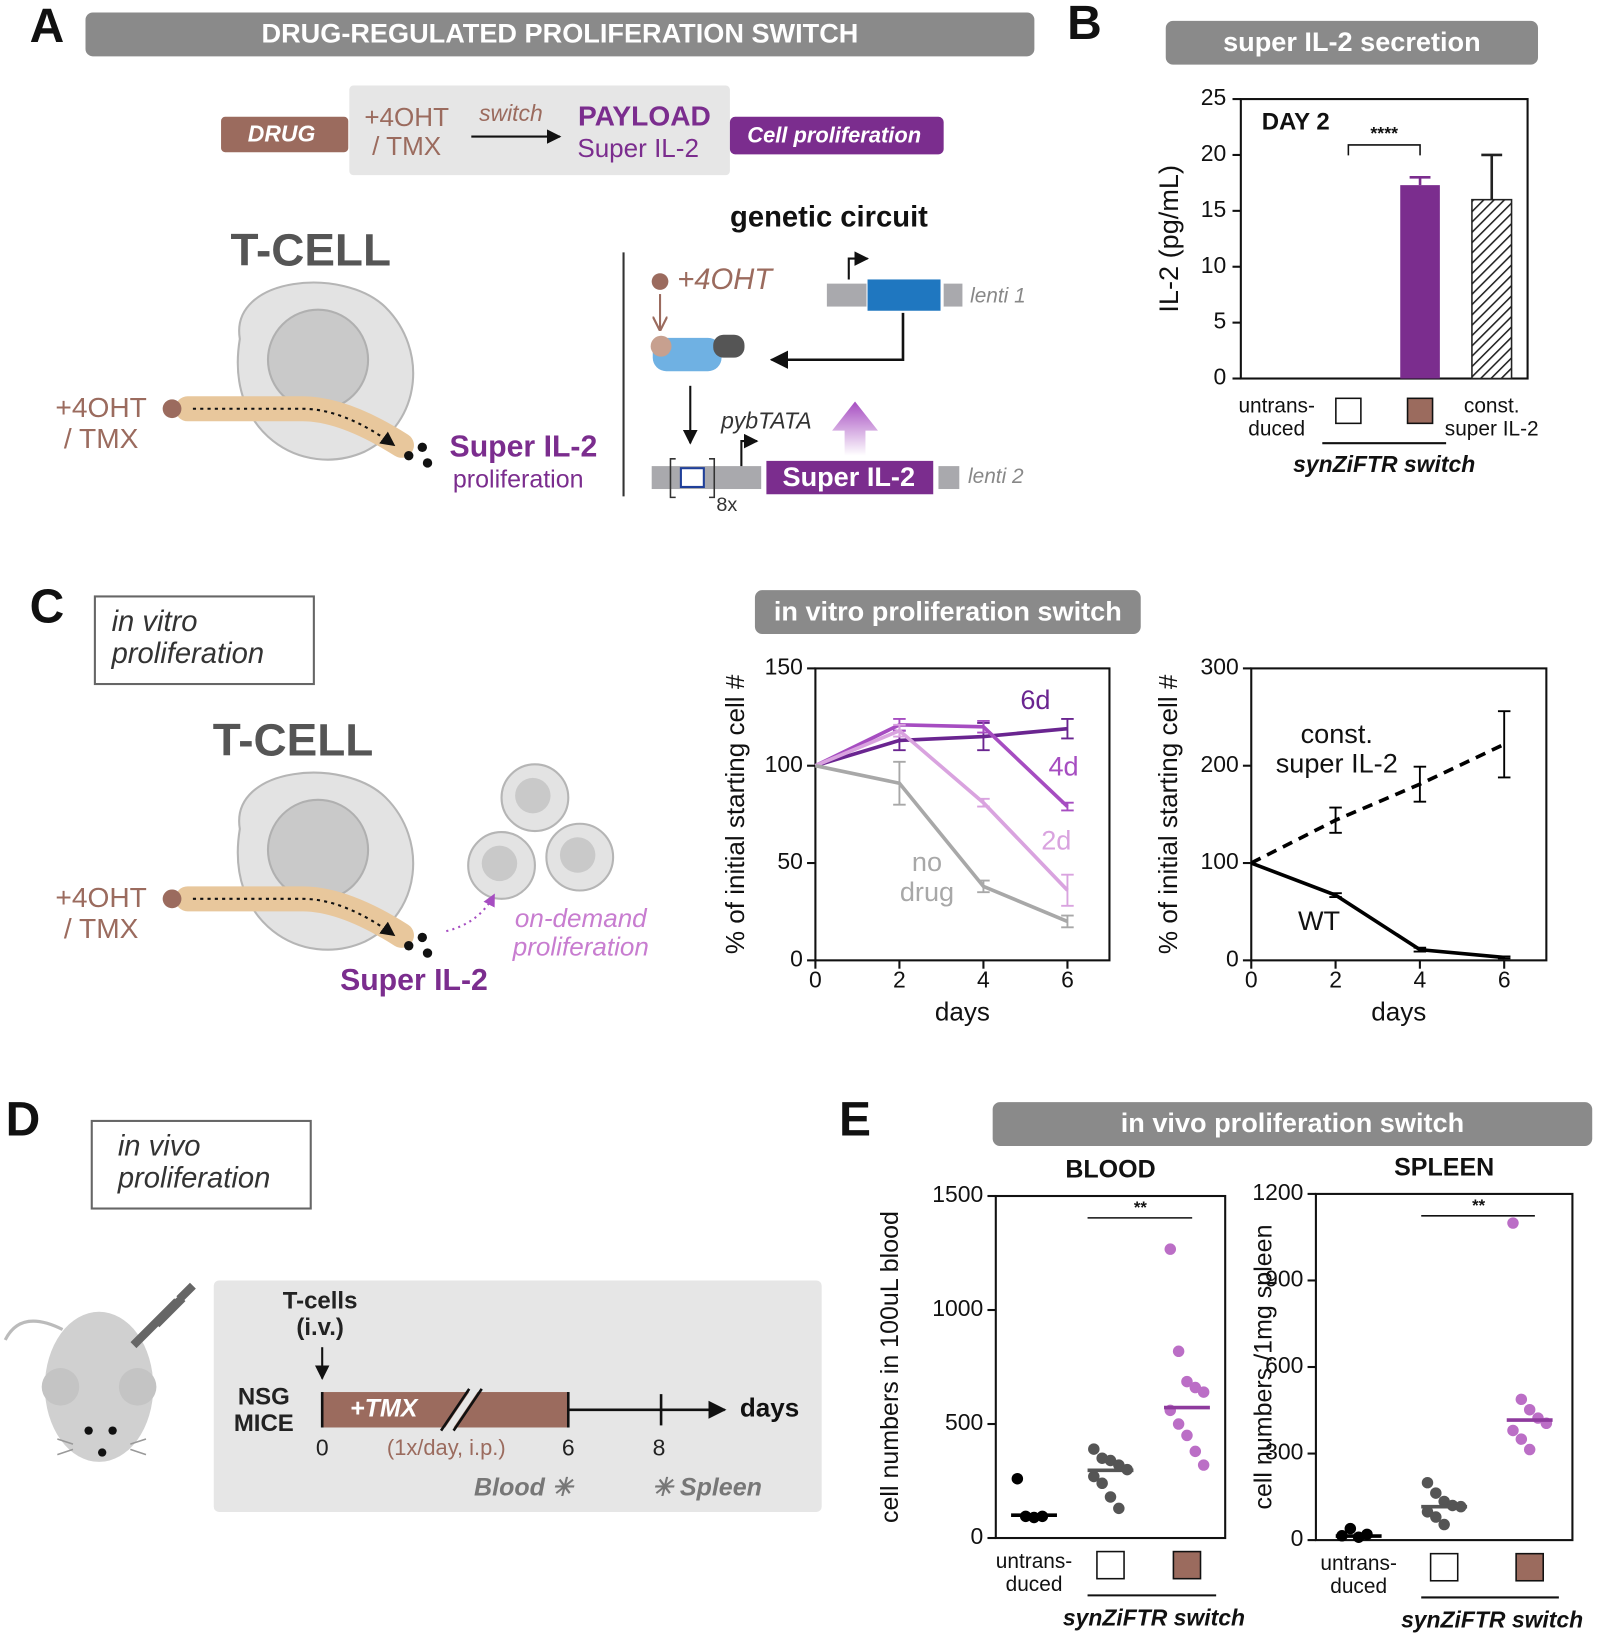 The image size is (1611, 1635). Describe the element at coordinates (815, 979) in the screenshot. I see `x-tick-label: 0` at that location.